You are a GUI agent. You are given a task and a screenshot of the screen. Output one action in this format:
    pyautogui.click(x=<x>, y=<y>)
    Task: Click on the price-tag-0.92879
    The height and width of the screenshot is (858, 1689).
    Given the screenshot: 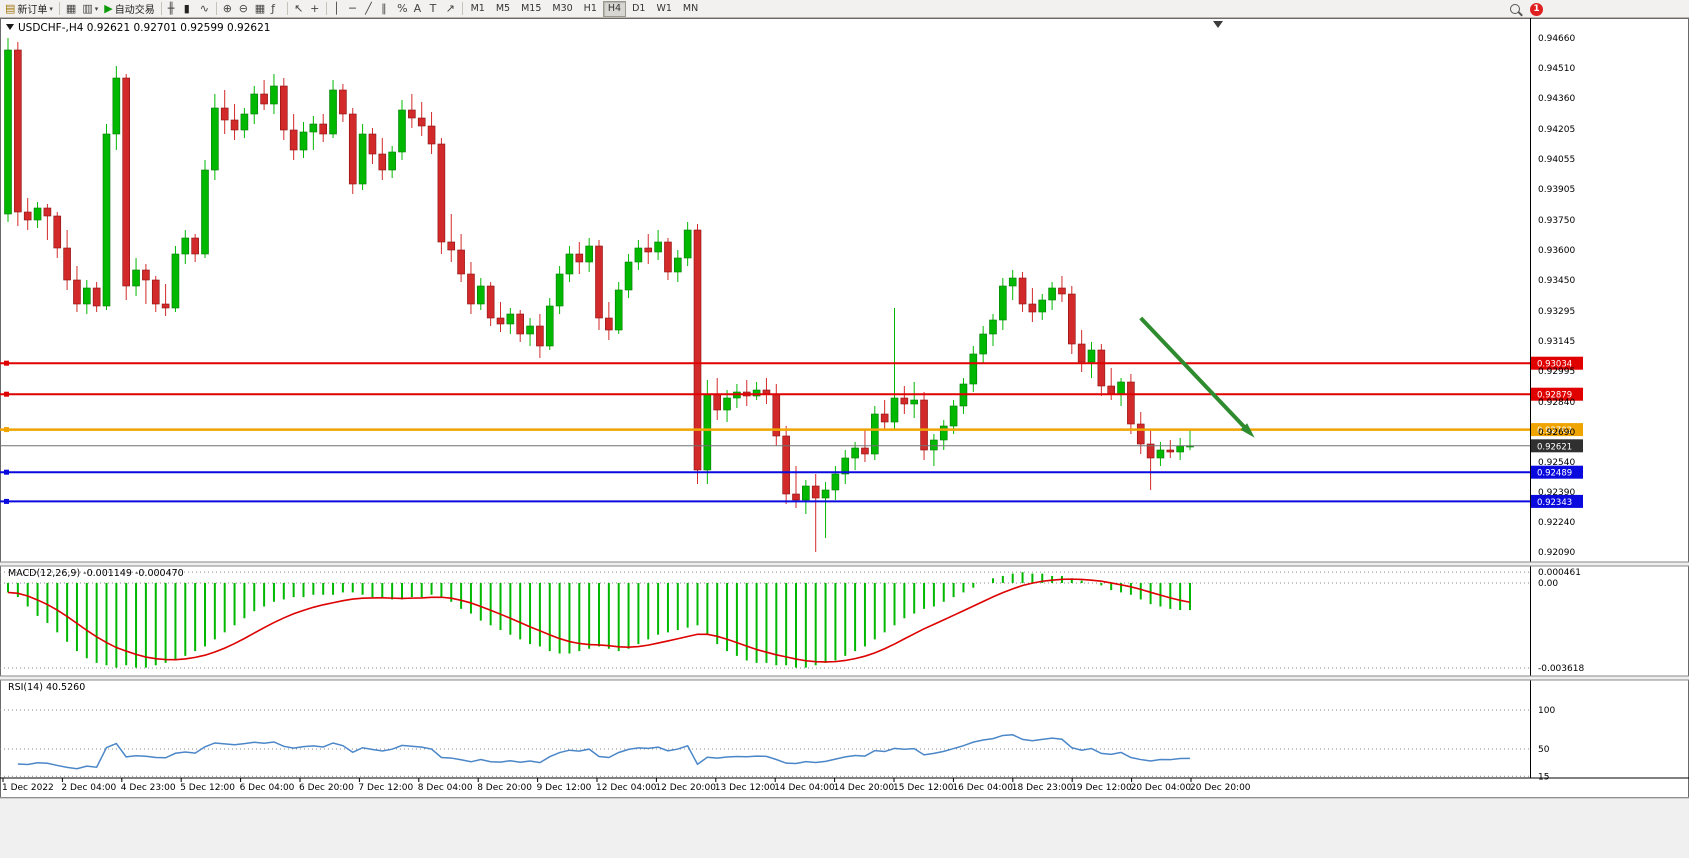 What is the action you would take?
    pyautogui.click(x=1557, y=394)
    